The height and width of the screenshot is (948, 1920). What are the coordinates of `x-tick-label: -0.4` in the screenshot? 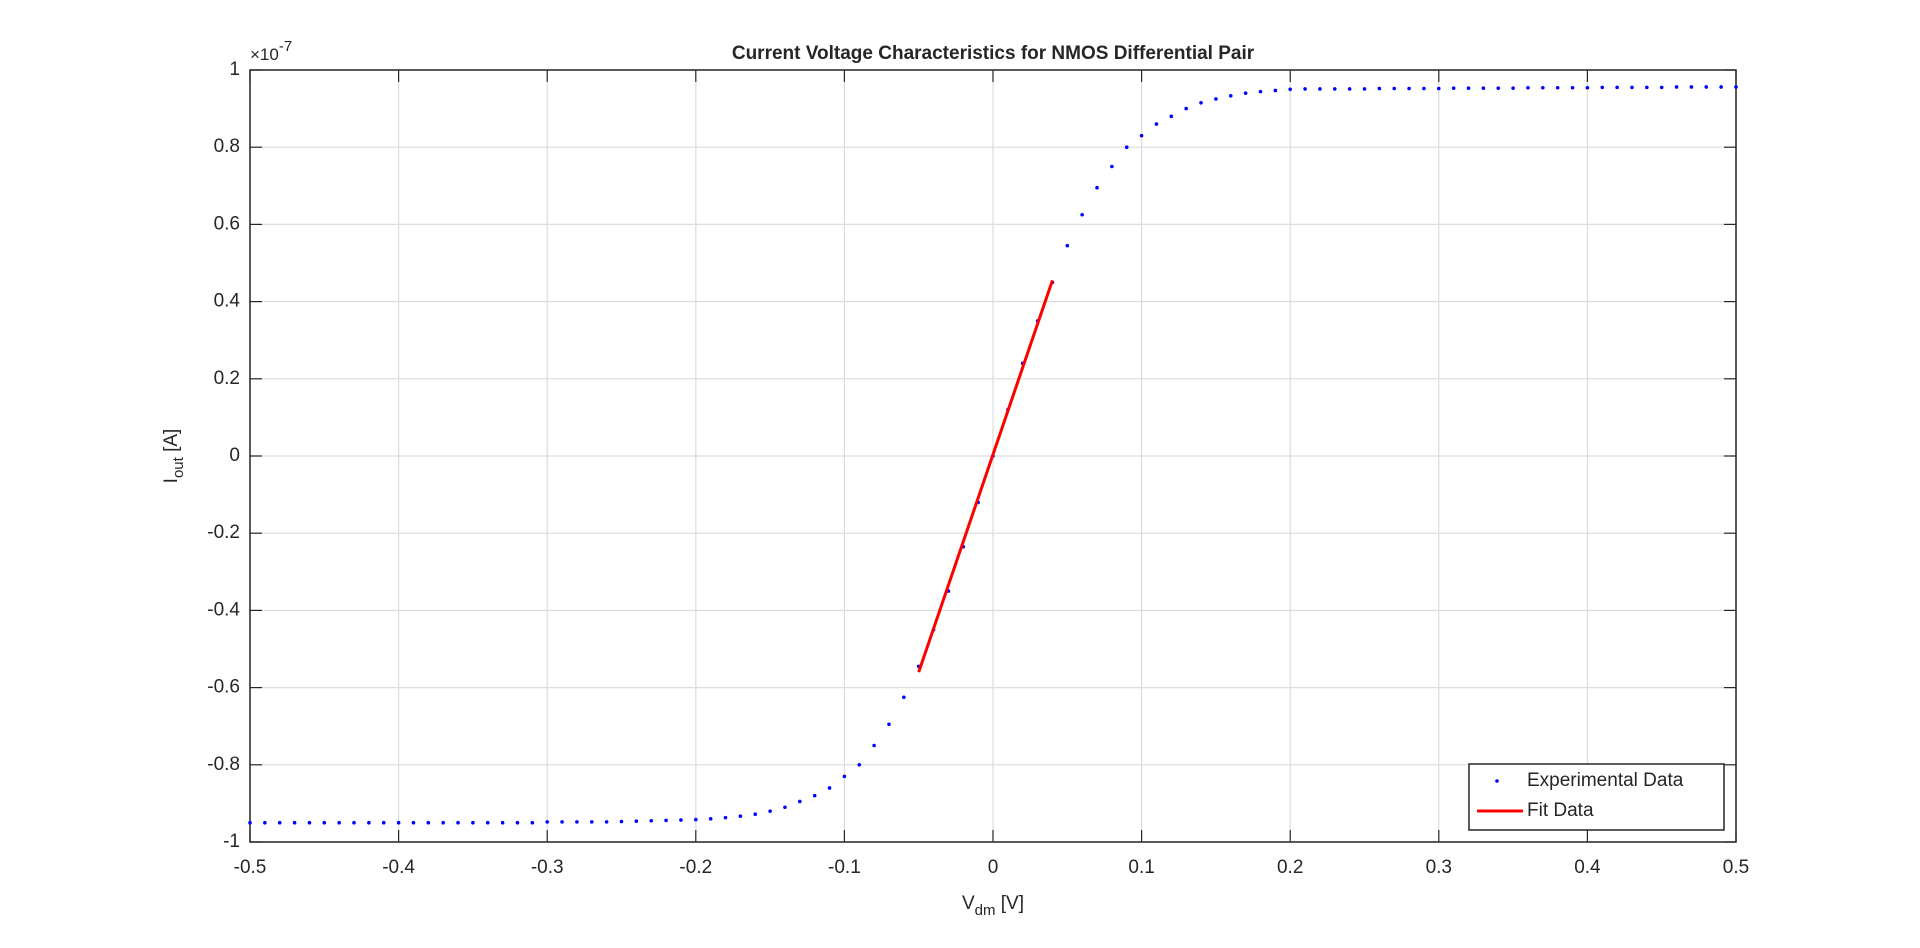 It's located at (398, 867).